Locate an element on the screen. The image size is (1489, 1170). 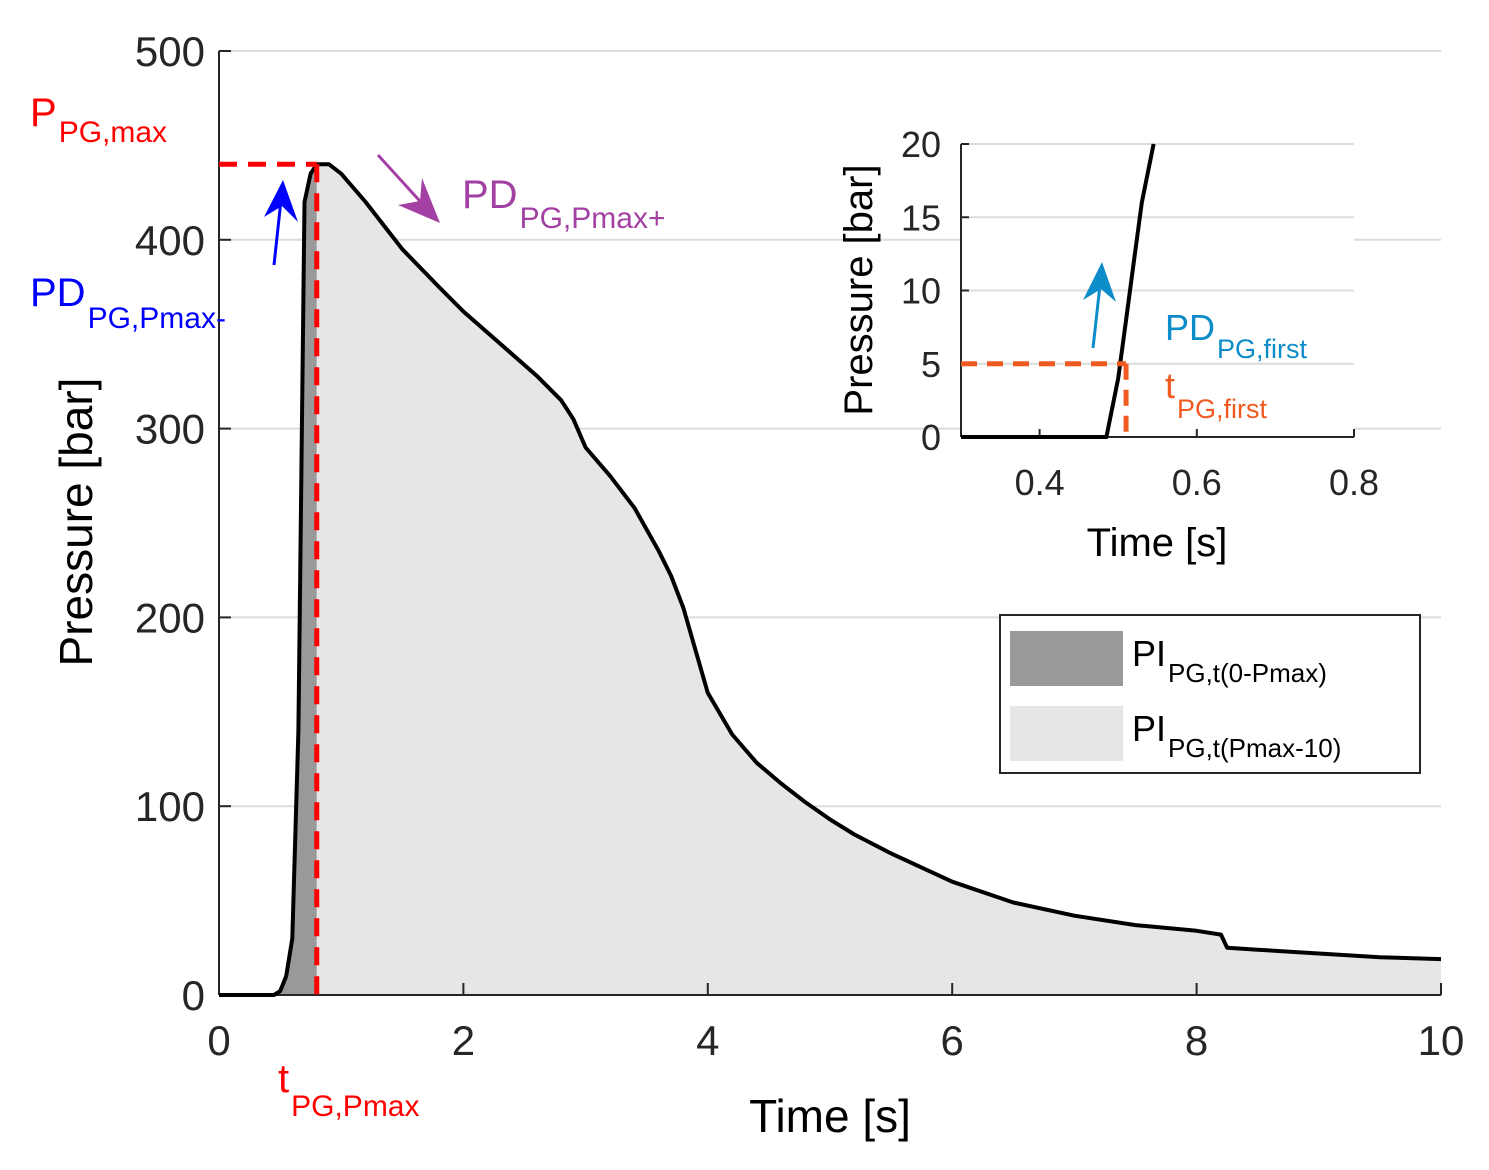
inset-series-line is located at coordinates (1058, 291).